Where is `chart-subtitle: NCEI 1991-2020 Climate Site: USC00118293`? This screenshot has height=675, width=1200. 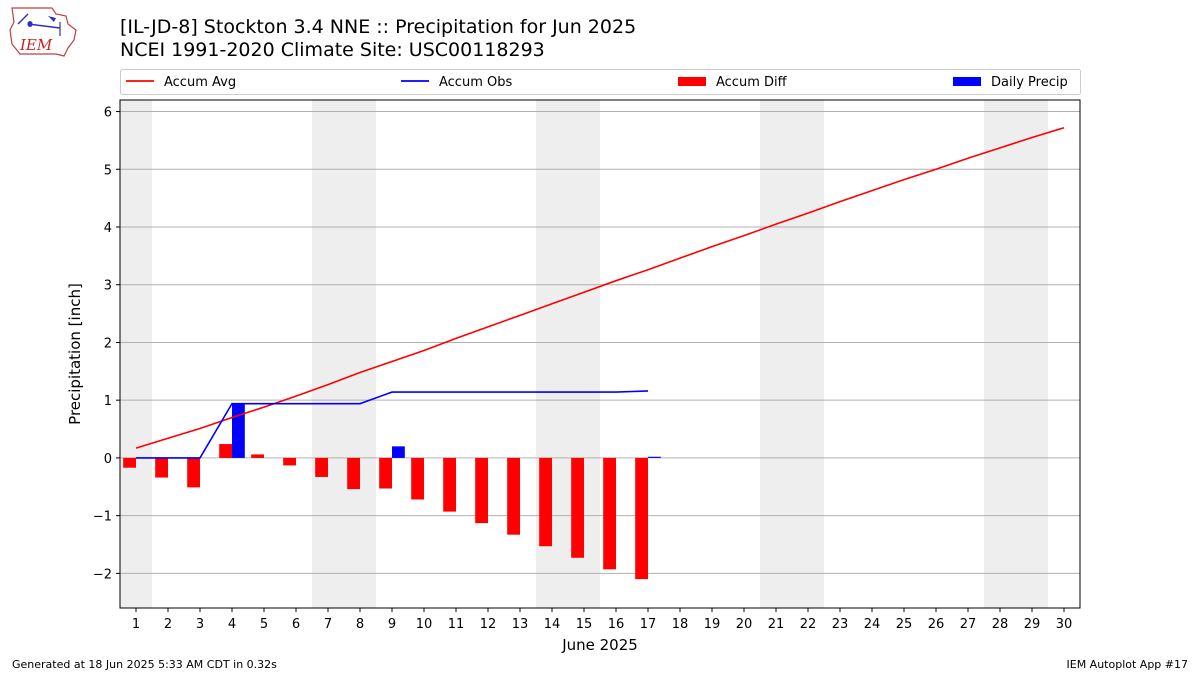
chart-subtitle: NCEI 1991-2020 Climate Site: USC00118293 is located at coordinates (332, 50).